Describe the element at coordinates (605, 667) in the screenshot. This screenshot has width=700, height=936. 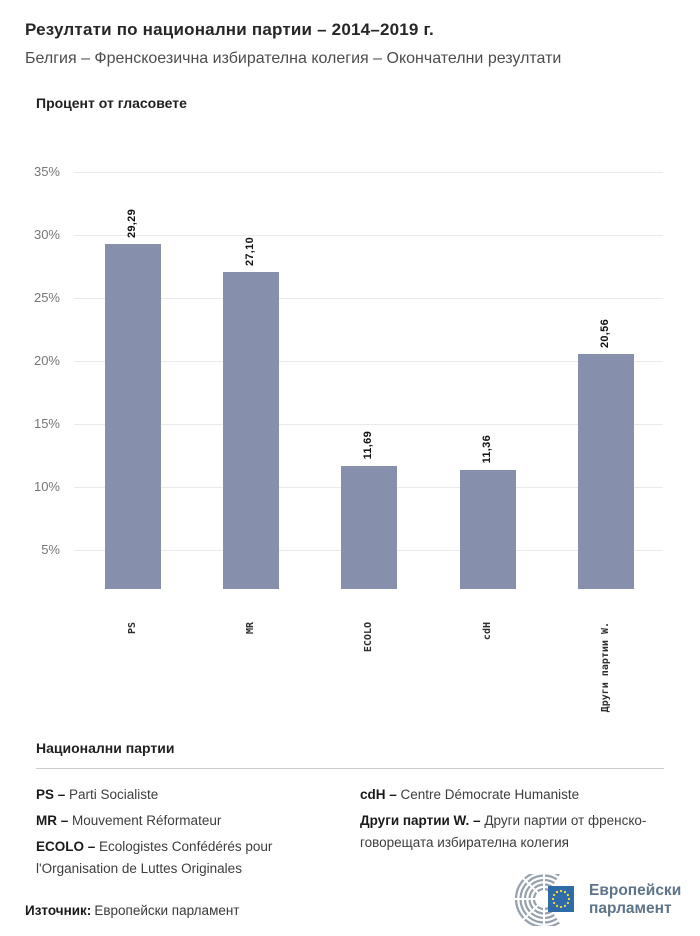
I see `x-axis-tick-label: Други партии W.` at that location.